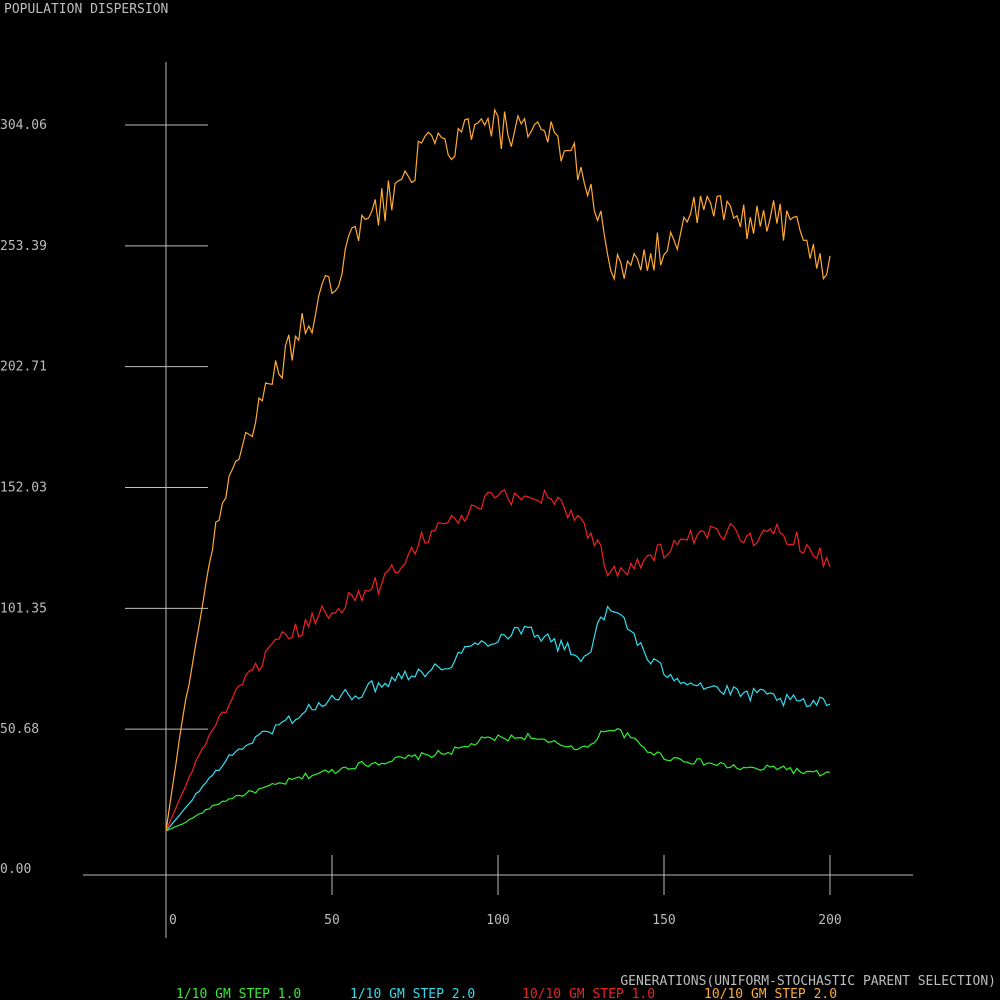 The width and height of the screenshot is (1000, 1000). What do you see at coordinates (505, 891) in the screenshot?
I see `x-axis-ticks: 0 50 100 150 200` at bounding box center [505, 891].